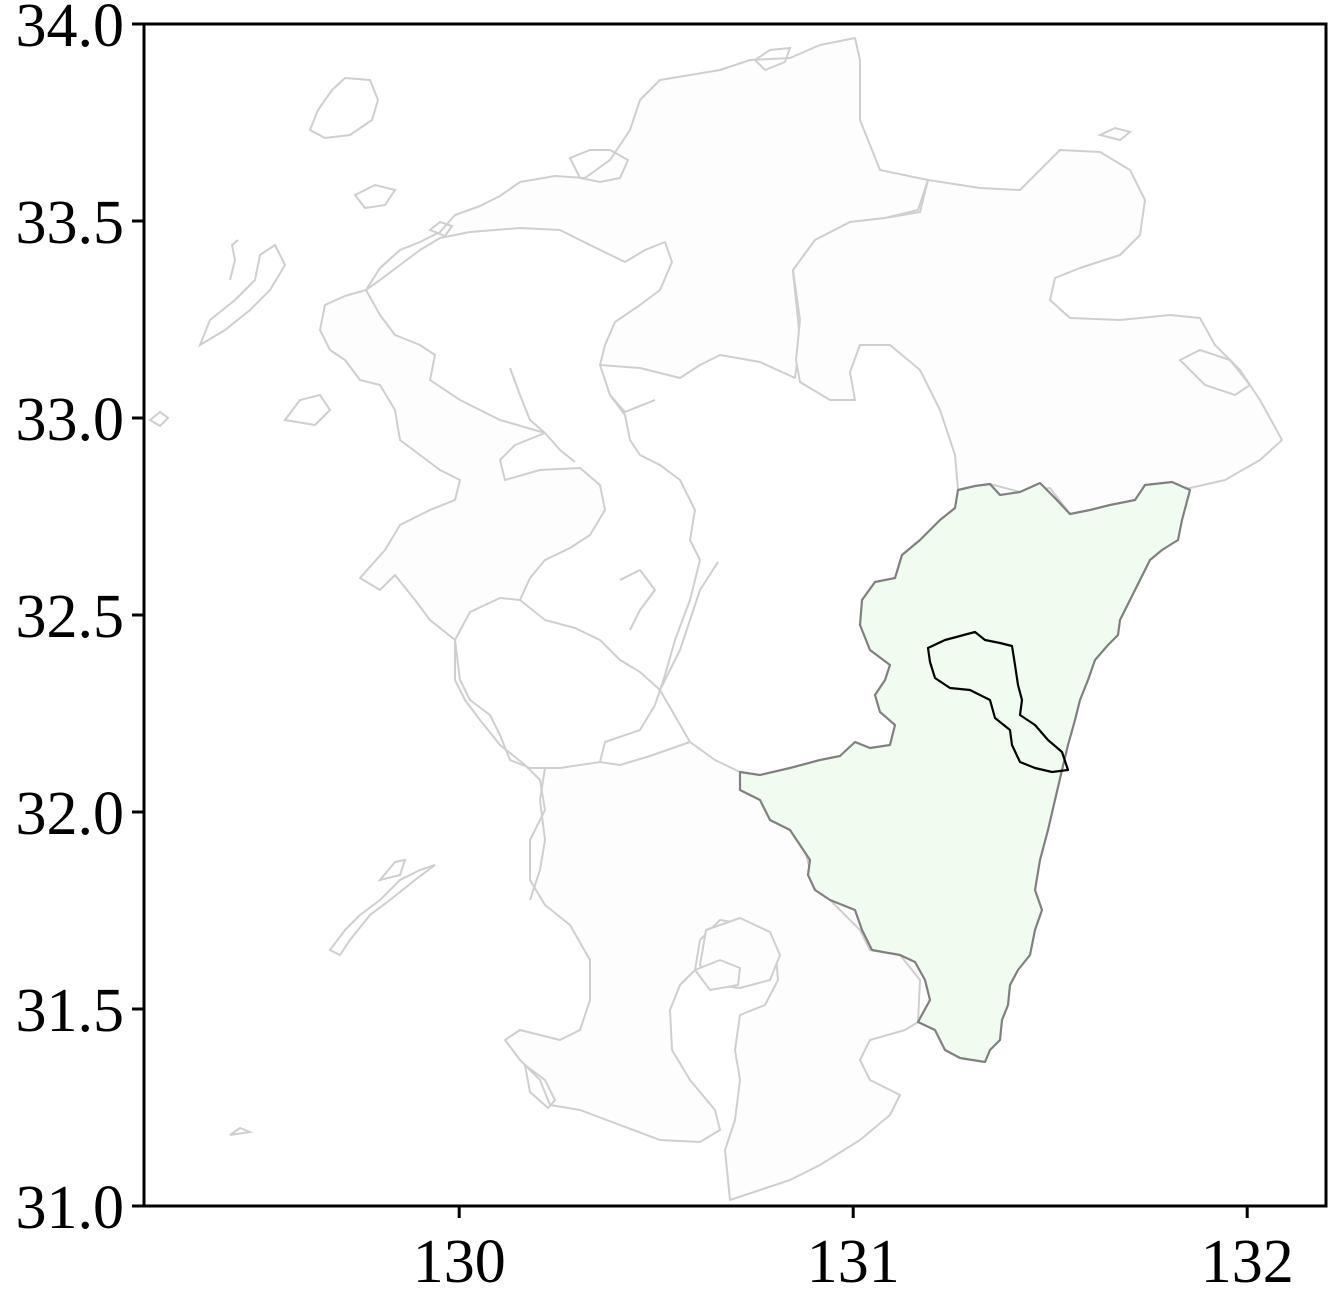 This screenshot has width=1328, height=1296. I want to click on y-tick-label: 33.0, so click(70, 420).